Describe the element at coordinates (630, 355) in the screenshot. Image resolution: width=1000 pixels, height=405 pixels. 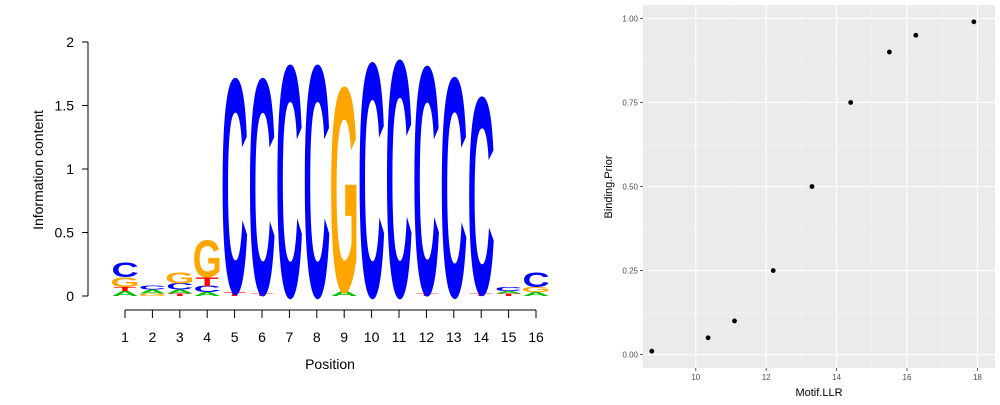
I see `scatter-y-tick-label: 0.00` at that location.